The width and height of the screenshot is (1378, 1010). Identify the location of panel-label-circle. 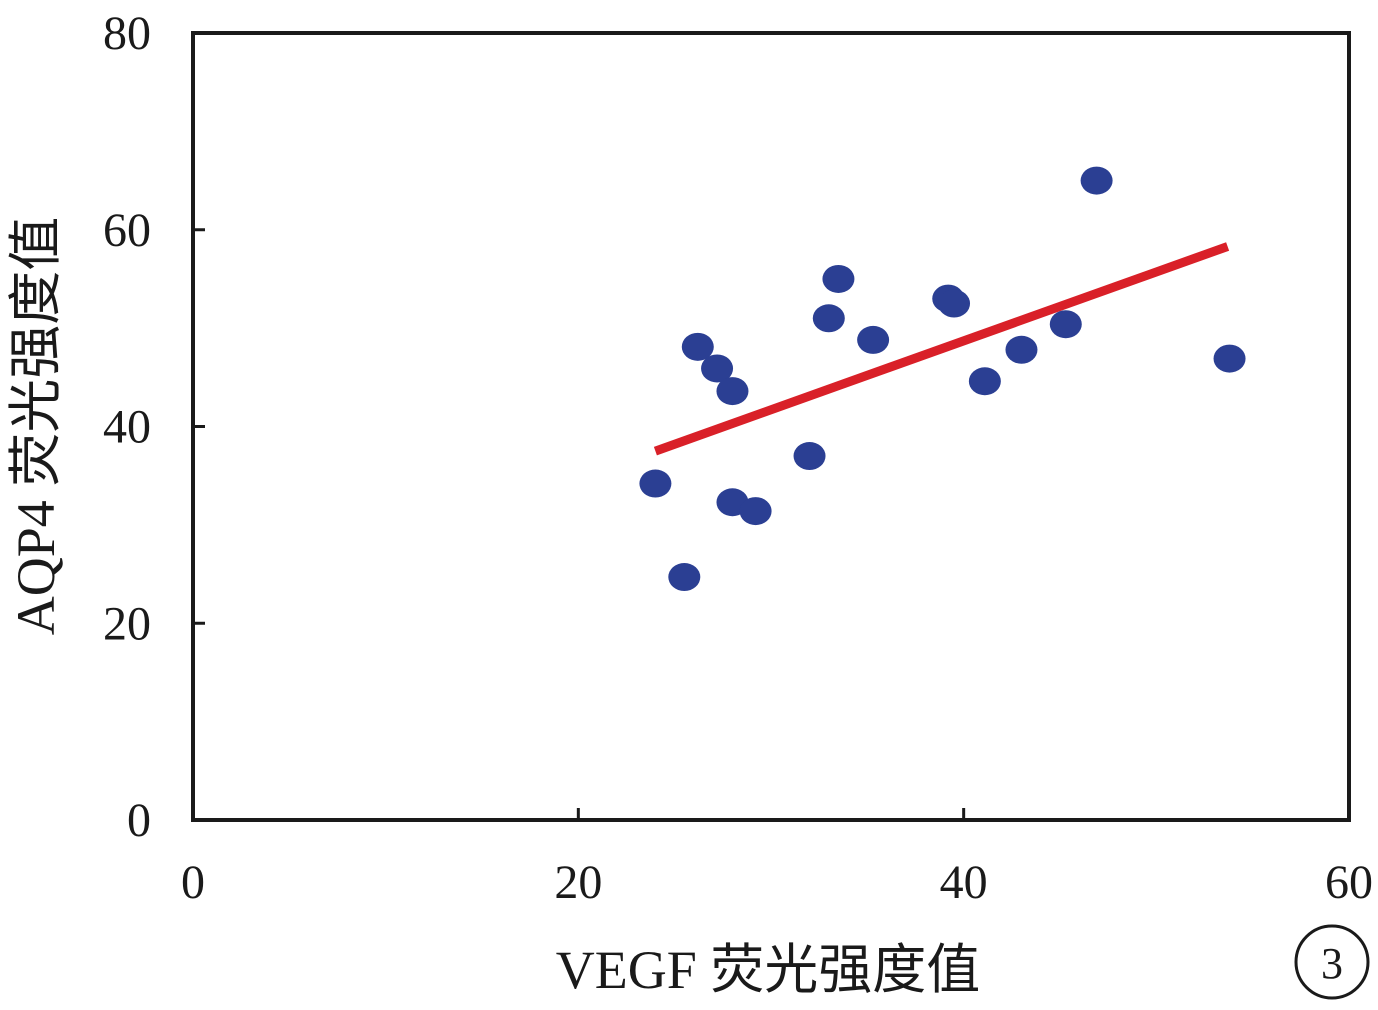
(1332, 962).